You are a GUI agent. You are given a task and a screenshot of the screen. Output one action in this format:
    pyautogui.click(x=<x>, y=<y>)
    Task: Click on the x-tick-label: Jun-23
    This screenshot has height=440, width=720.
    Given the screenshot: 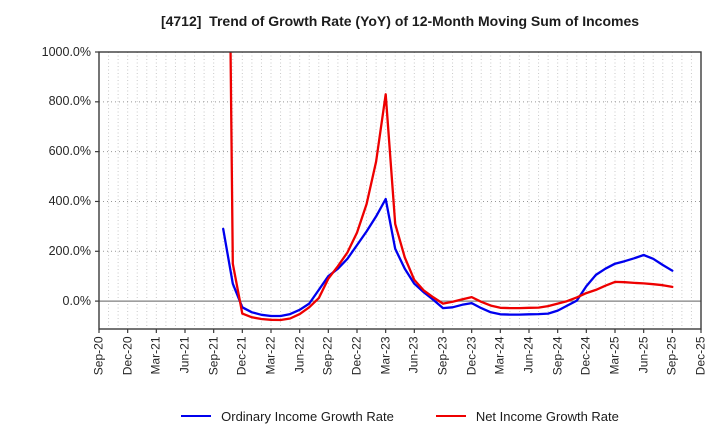 What is the action you would take?
    pyautogui.click(x=413, y=354)
    